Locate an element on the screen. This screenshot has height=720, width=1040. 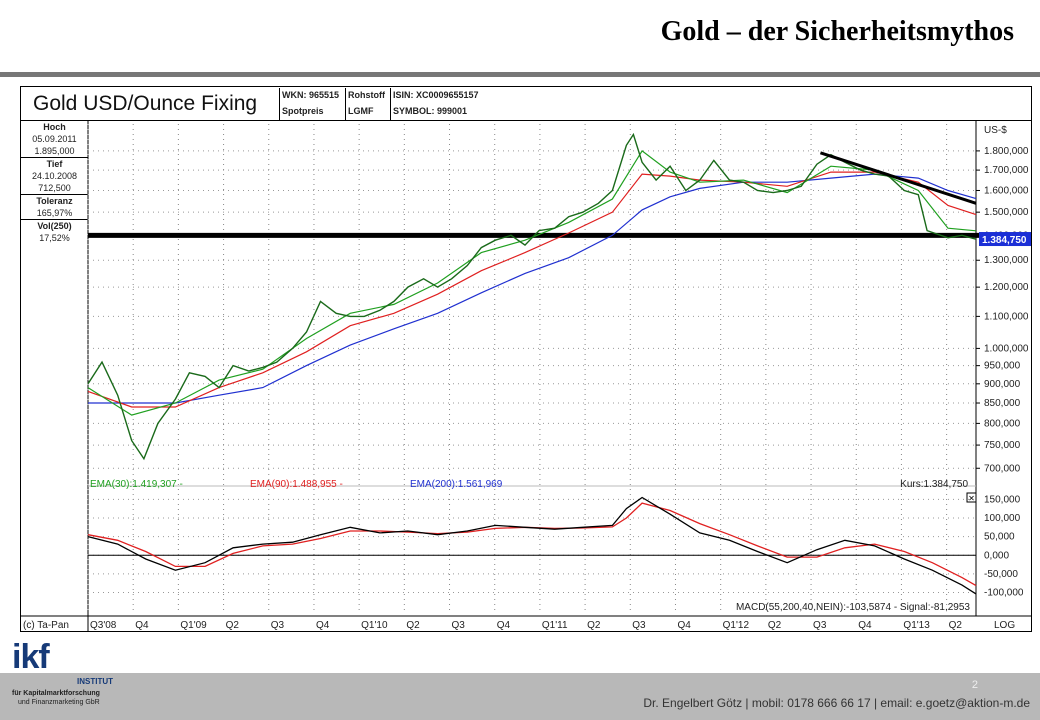
last-price-box is located at coordinates (1005, 239).